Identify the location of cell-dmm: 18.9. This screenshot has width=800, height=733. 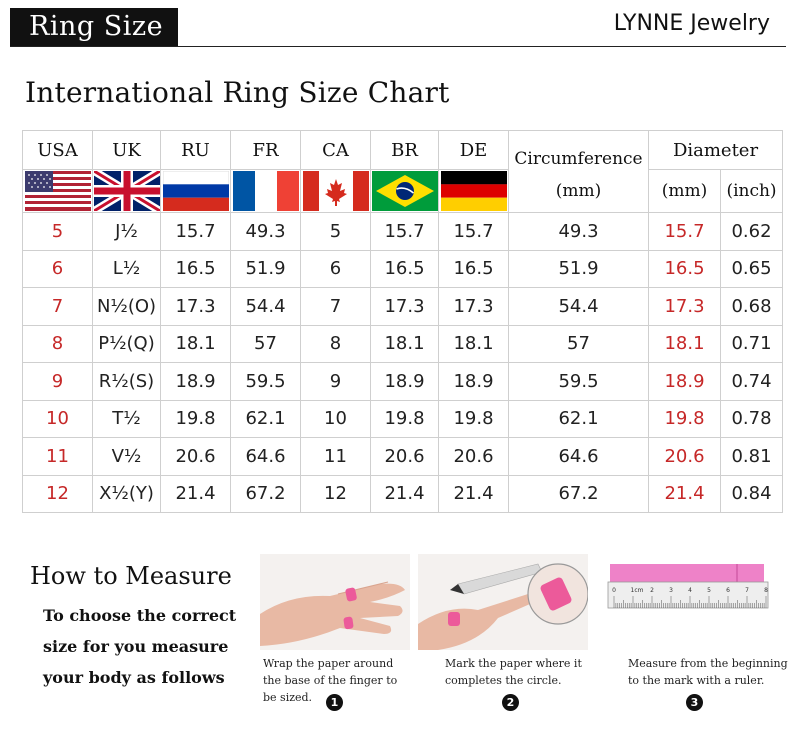
(684, 381).